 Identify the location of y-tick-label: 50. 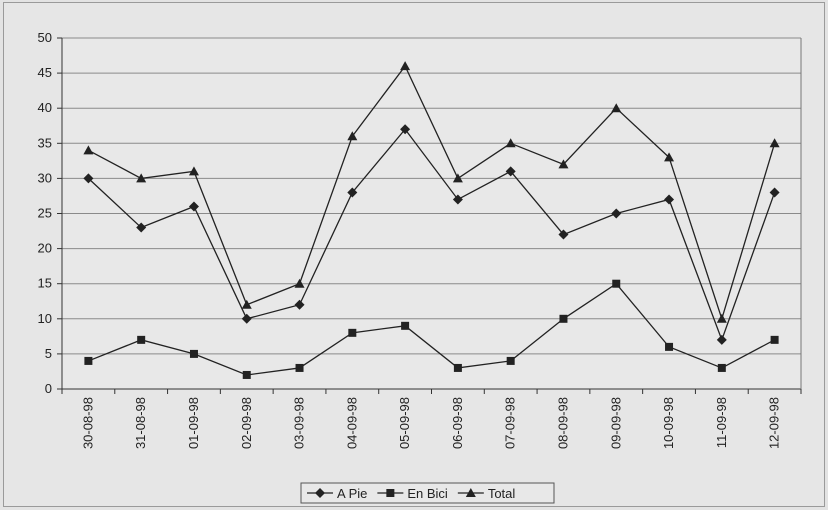
(45, 37).